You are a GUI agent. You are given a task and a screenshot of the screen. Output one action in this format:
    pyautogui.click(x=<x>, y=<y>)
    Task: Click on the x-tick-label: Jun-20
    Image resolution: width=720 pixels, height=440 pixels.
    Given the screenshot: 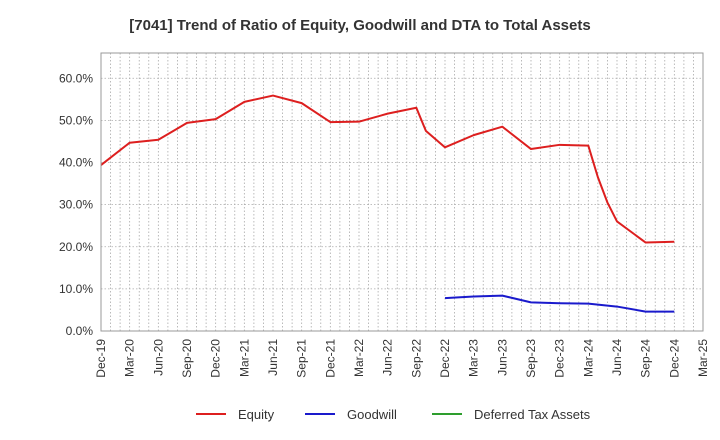 What is the action you would take?
    pyautogui.click(x=158, y=357)
    